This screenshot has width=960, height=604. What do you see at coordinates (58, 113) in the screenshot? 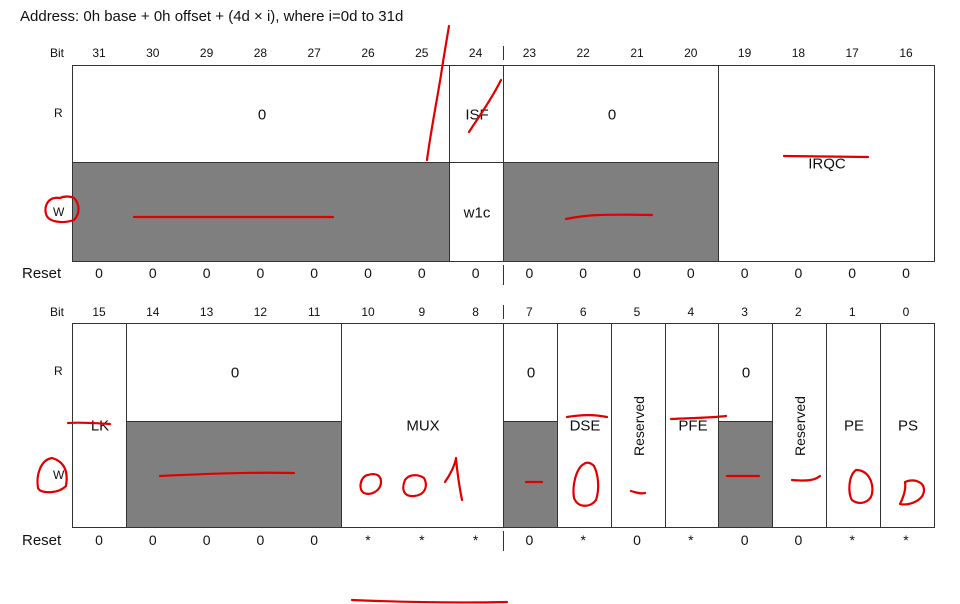
I see `read-row-label: R` at bounding box center [58, 113].